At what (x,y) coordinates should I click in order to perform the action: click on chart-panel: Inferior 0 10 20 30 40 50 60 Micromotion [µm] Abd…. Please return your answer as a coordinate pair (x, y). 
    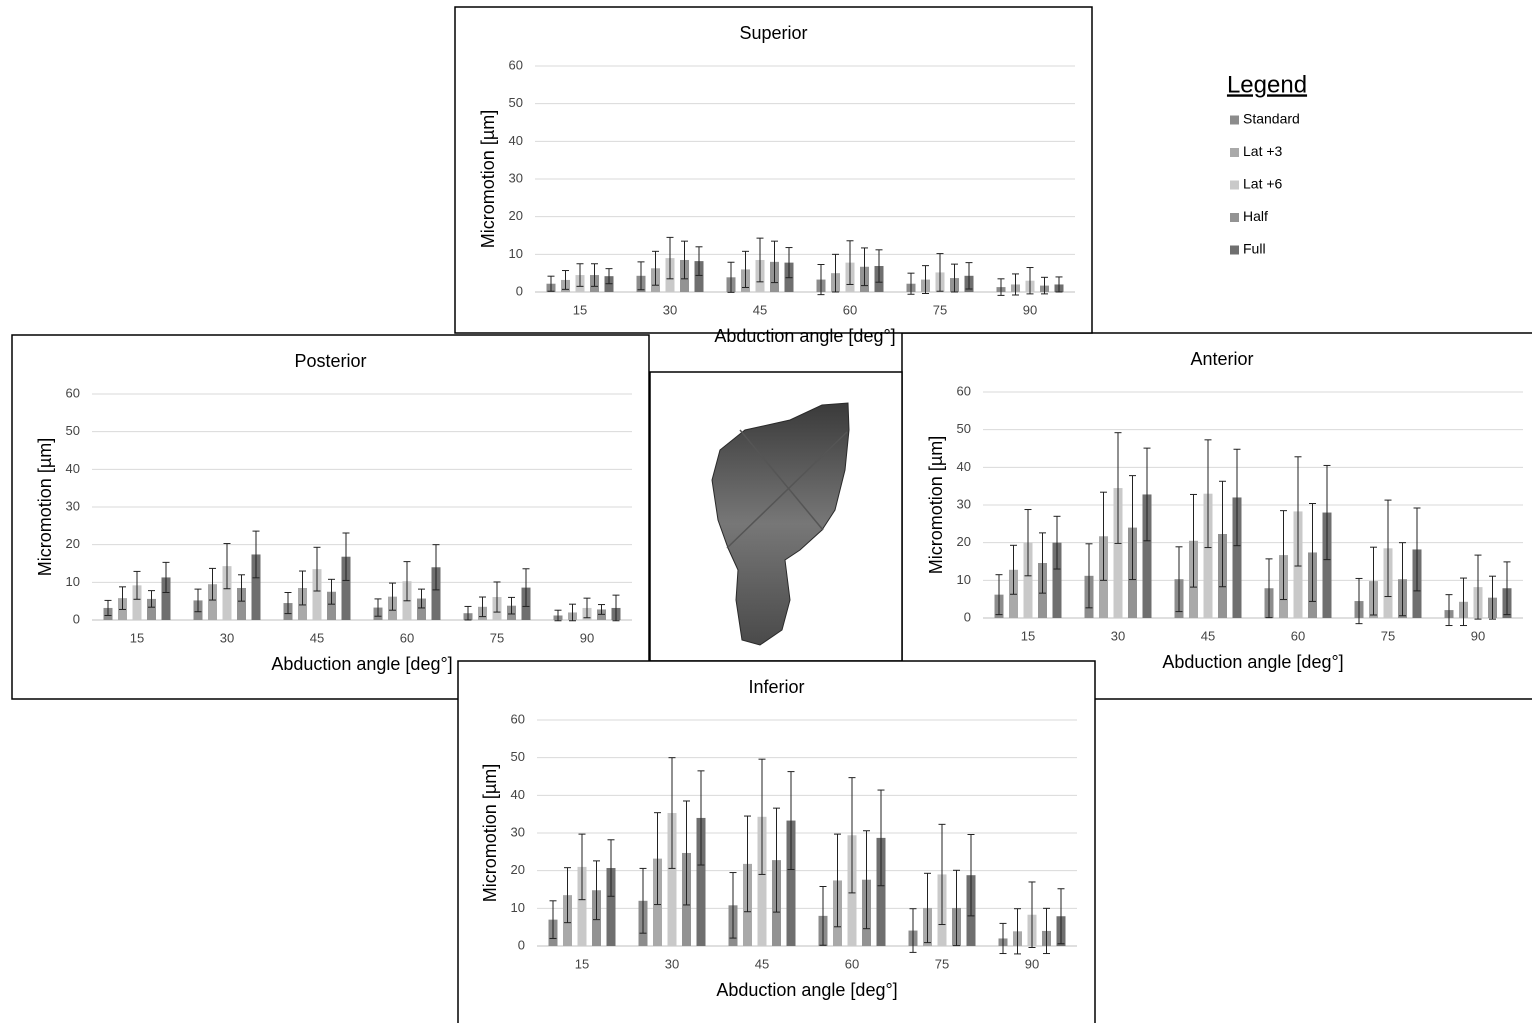
    Looking at the image, I should click on (776, 841).